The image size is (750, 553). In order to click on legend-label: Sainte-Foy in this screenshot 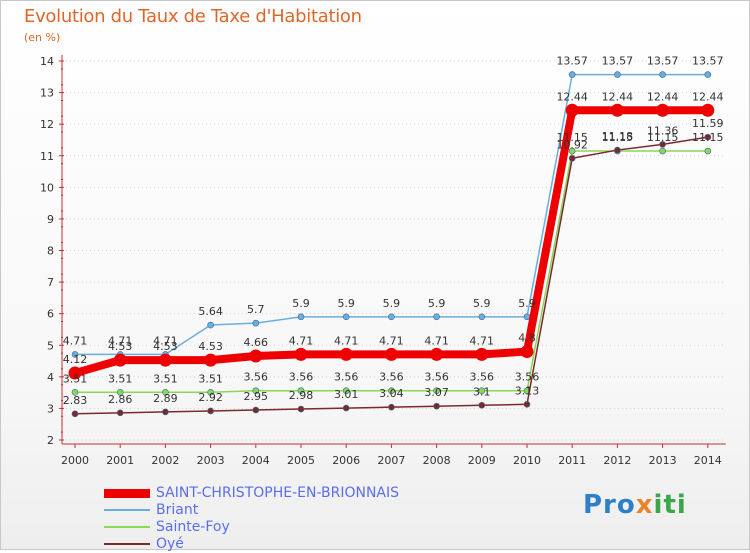, I will do `click(193, 527)`.